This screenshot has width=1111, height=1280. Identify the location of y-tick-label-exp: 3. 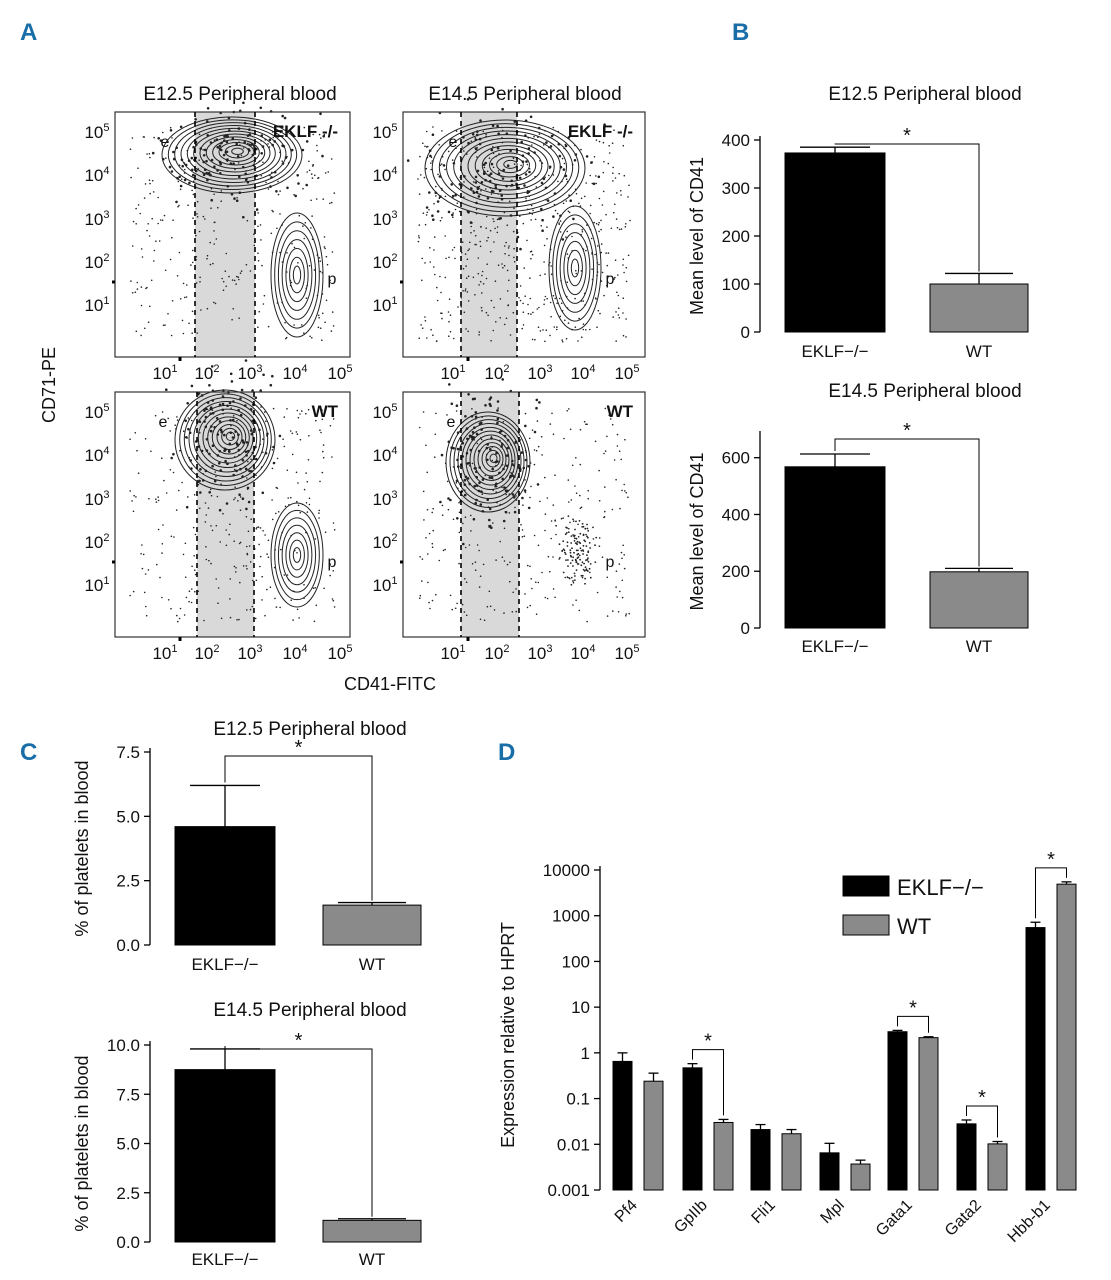
(106, 215).